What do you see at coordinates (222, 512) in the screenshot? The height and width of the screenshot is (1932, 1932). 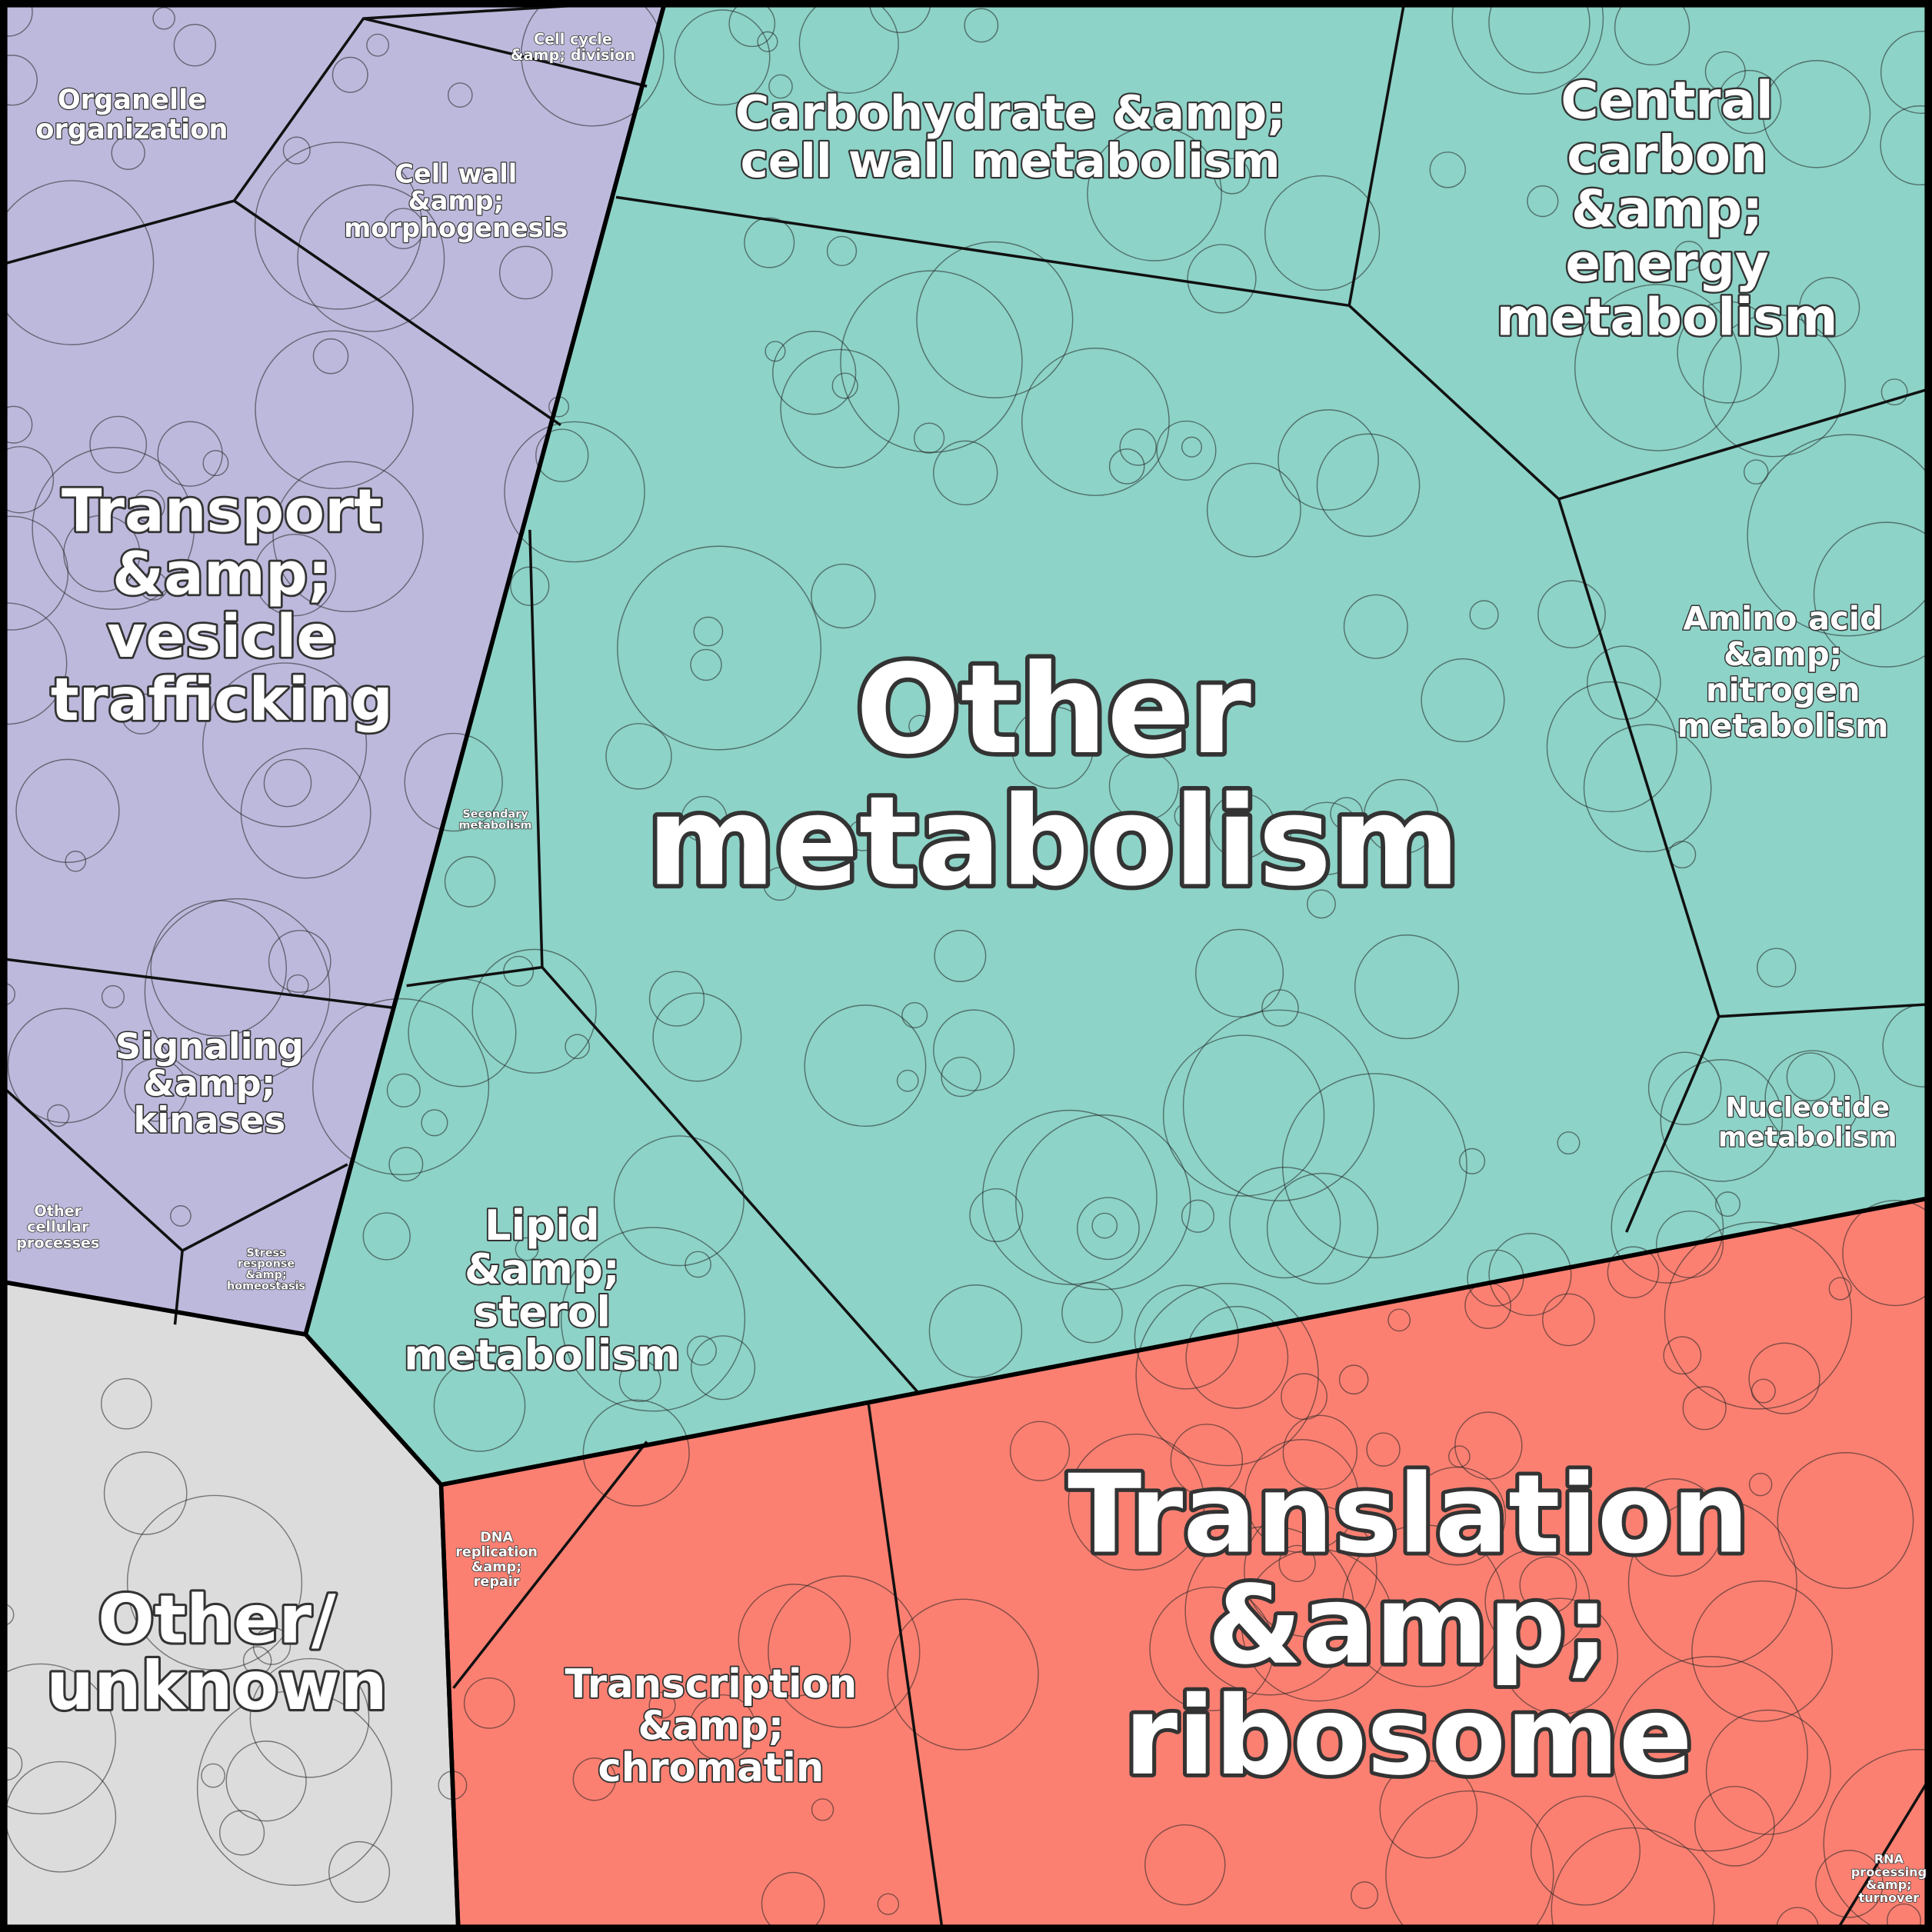 I see `label-line: Transport` at bounding box center [222, 512].